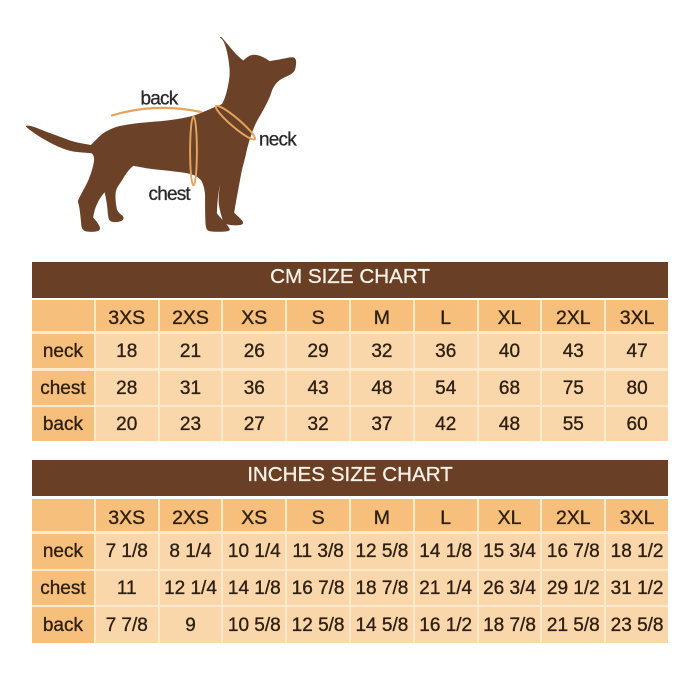  Describe the element at coordinates (160, 98) in the screenshot. I see `svg-text: back` at that location.